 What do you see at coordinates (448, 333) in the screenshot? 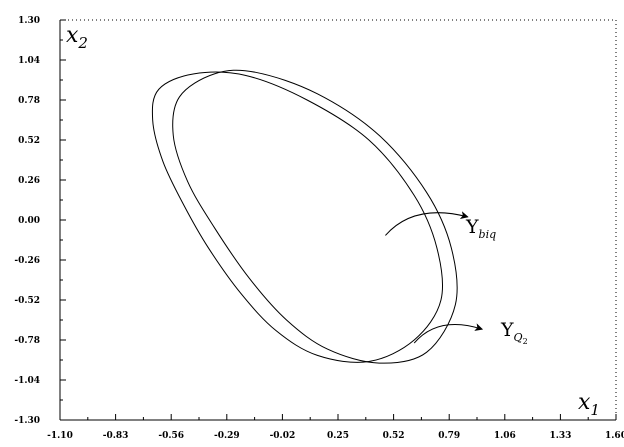
I see `arrow-q2` at bounding box center [448, 333].